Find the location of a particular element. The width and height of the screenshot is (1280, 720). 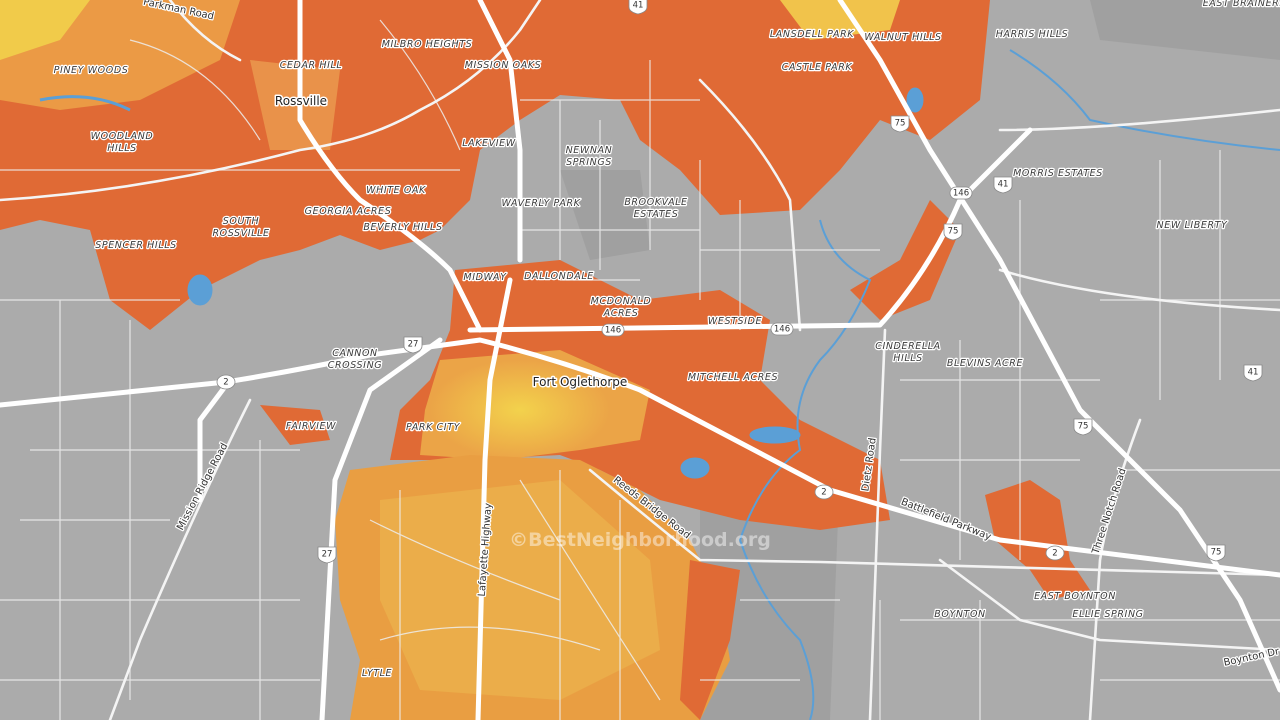

place-label: PARK CITY is located at coordinates (433, 427).